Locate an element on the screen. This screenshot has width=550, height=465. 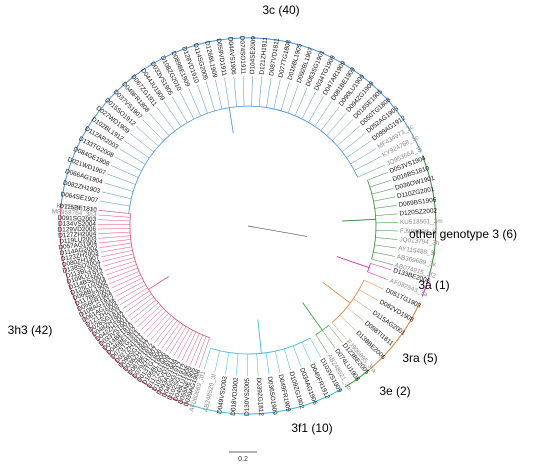
tip-label: D115BE1810 is located at coordinates (78, 208).